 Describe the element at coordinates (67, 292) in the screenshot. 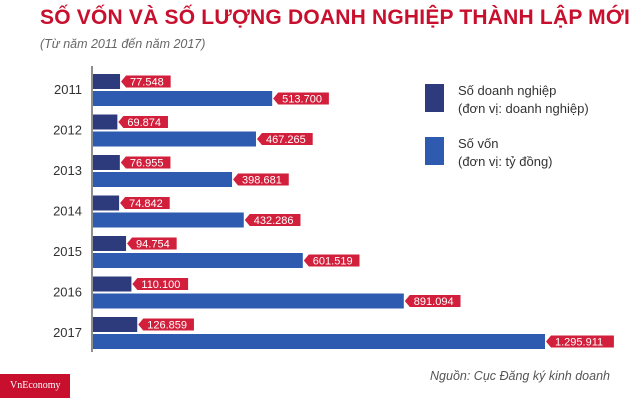

I see `category-label: 2016` at that location.